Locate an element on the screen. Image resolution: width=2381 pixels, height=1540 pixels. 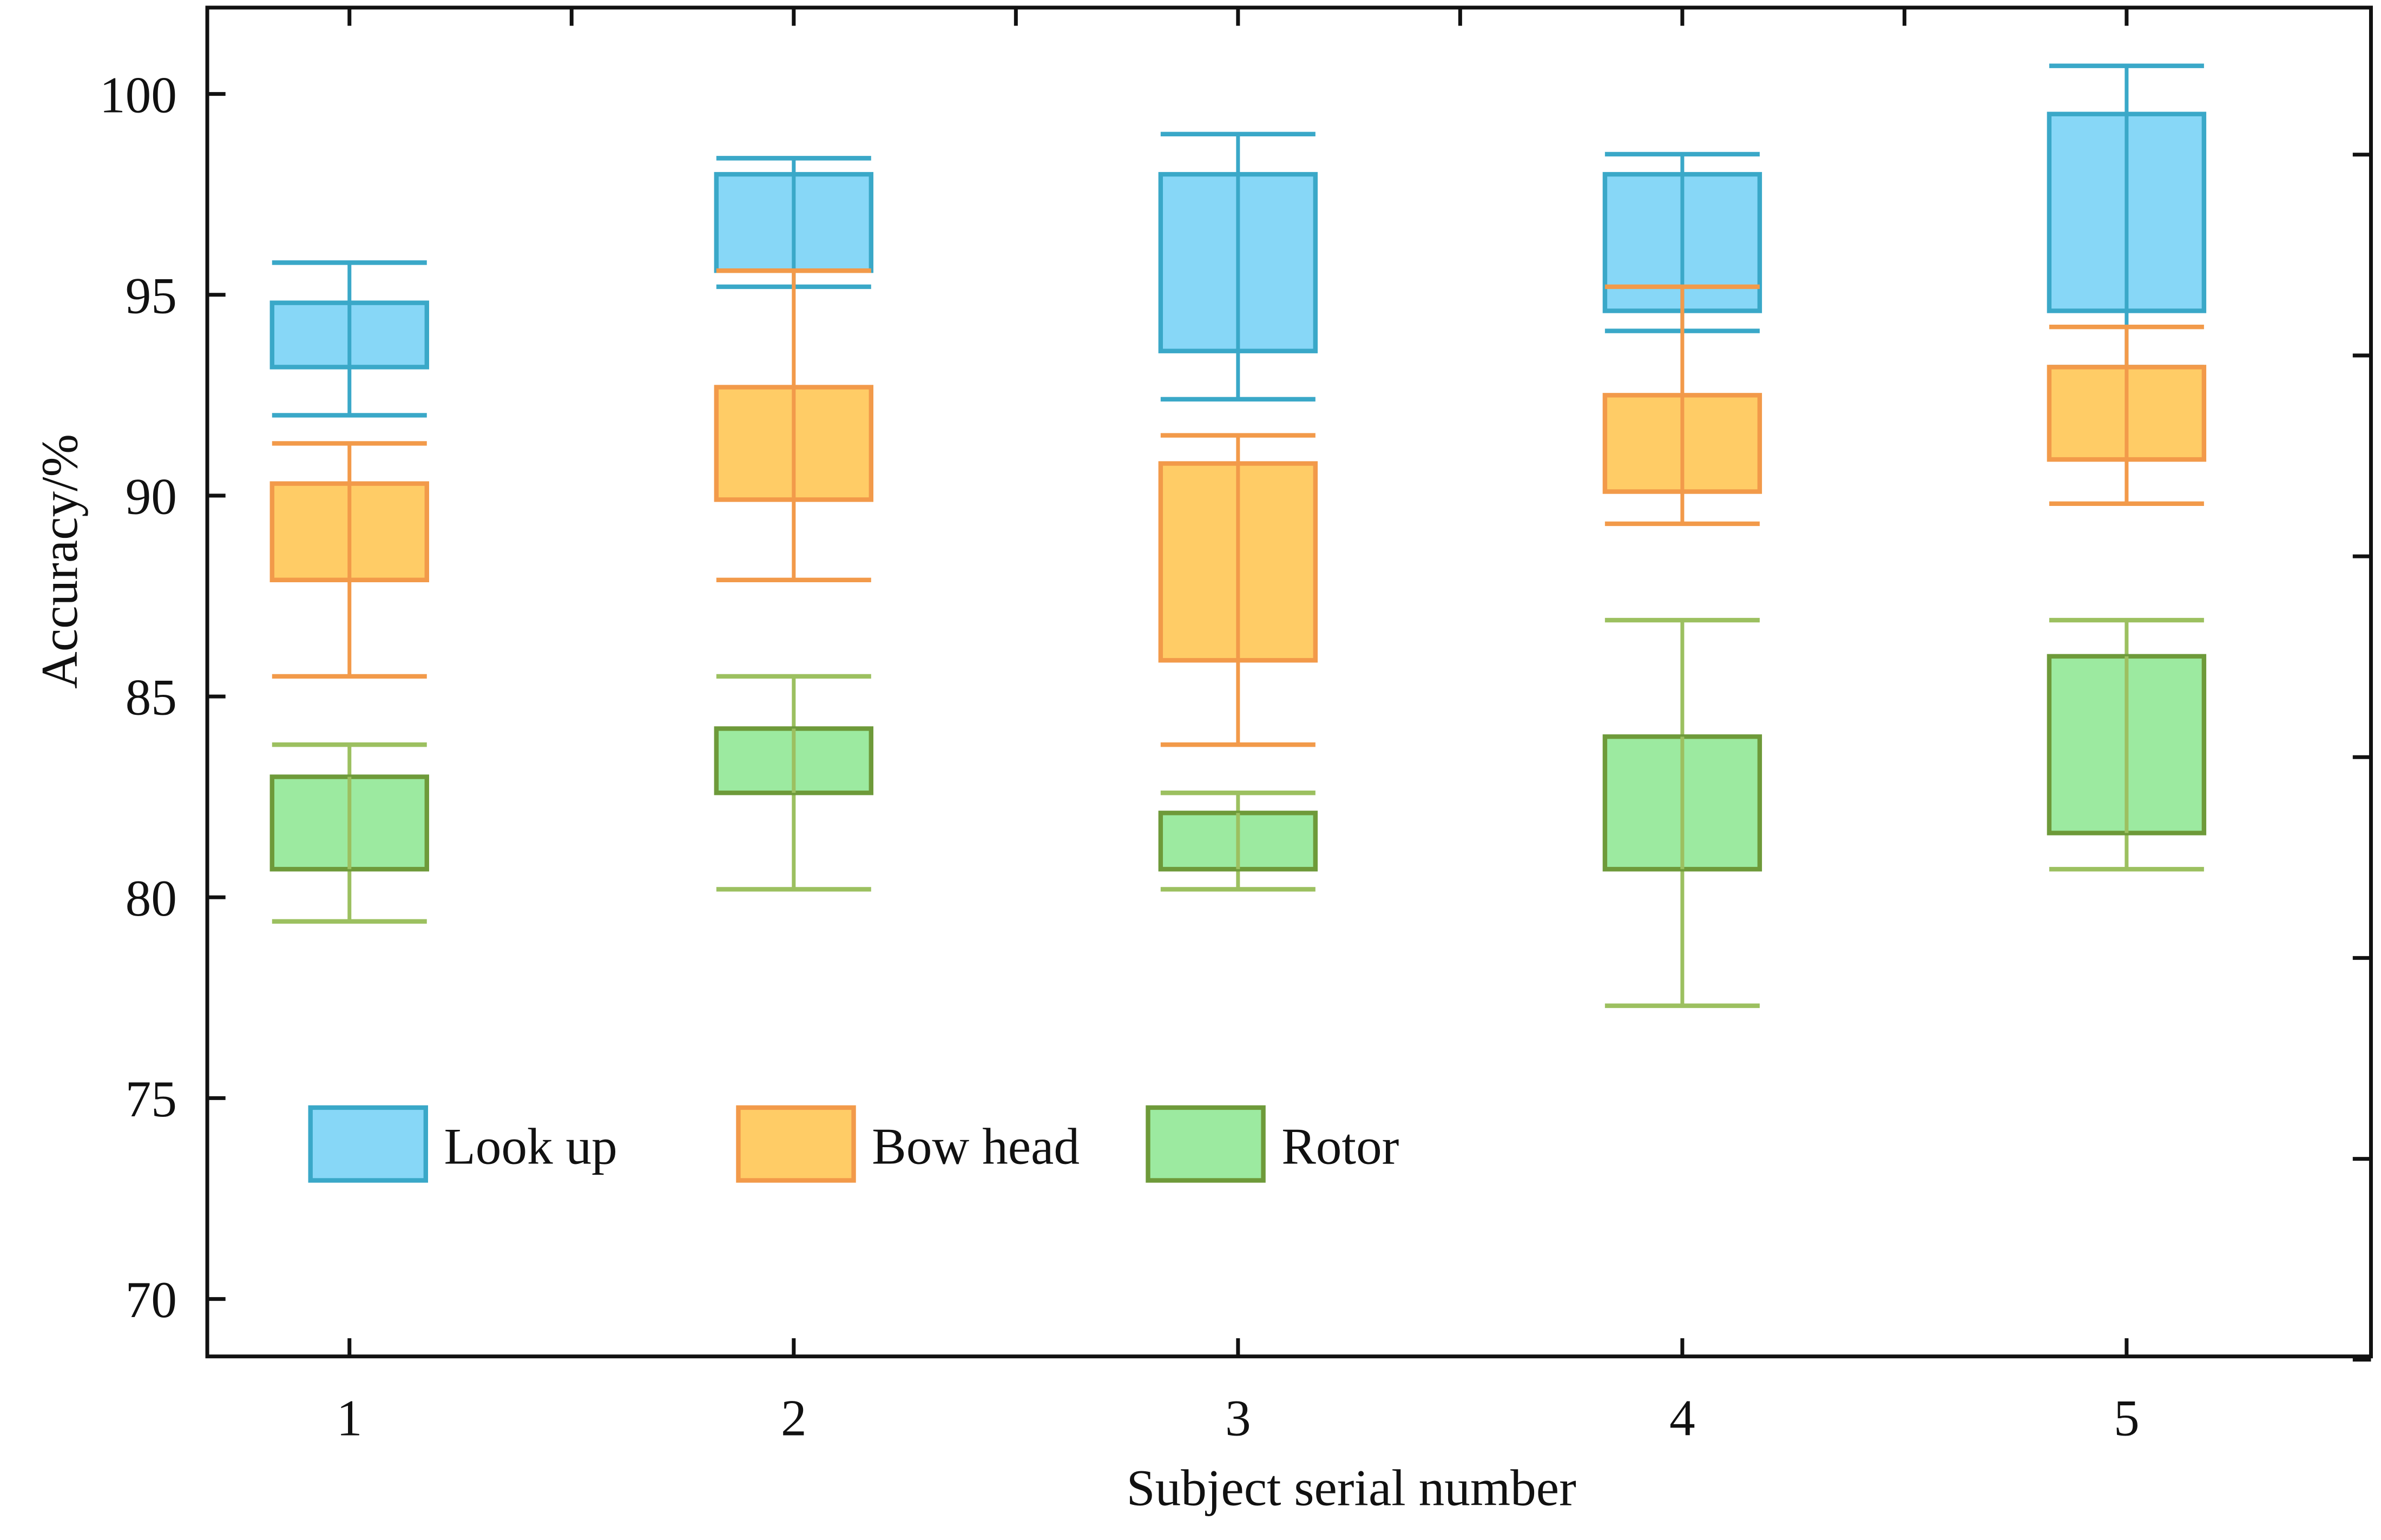
y-tick-label: 100 is located at coordinates (138, 94).